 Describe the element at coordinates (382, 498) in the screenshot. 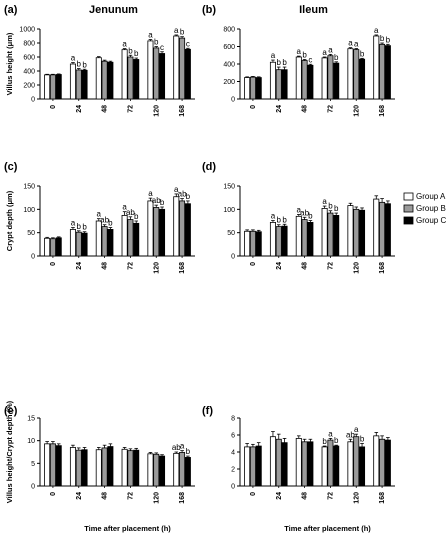

I see `x-tick-label: 168` at that location.